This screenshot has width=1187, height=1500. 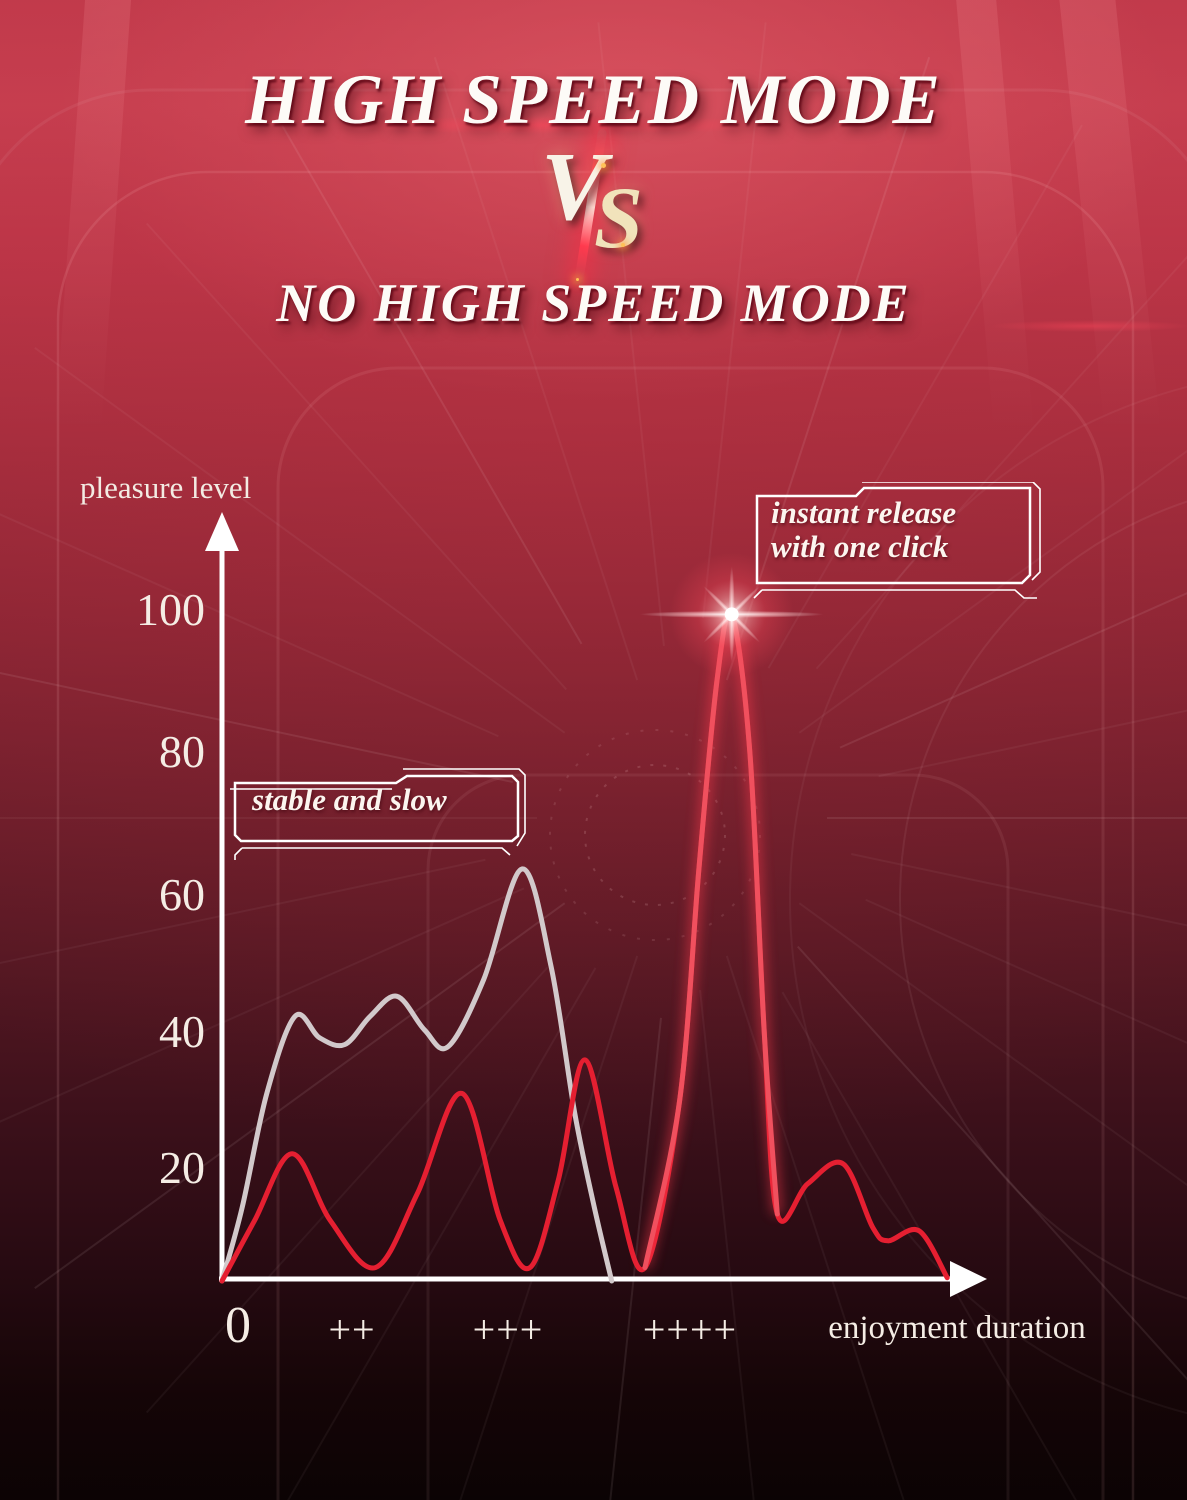 What do you see at coordinates (182, 1031) in the screenshot?
I see `y-tick-label: 40` at bounding box center [182, 1031].